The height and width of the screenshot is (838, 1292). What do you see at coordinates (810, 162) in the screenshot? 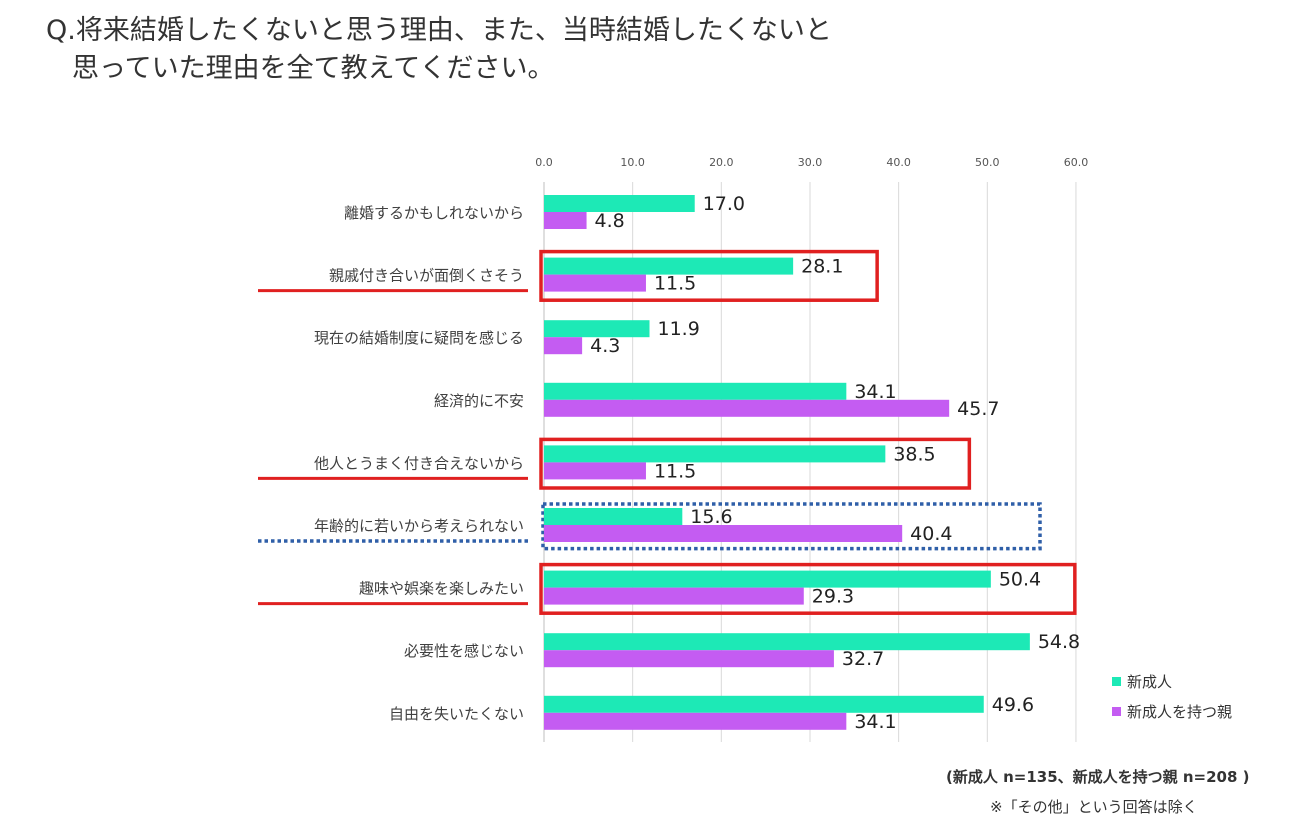
I see `x-tick-label: 30.0` at bounding box center [810, 162].